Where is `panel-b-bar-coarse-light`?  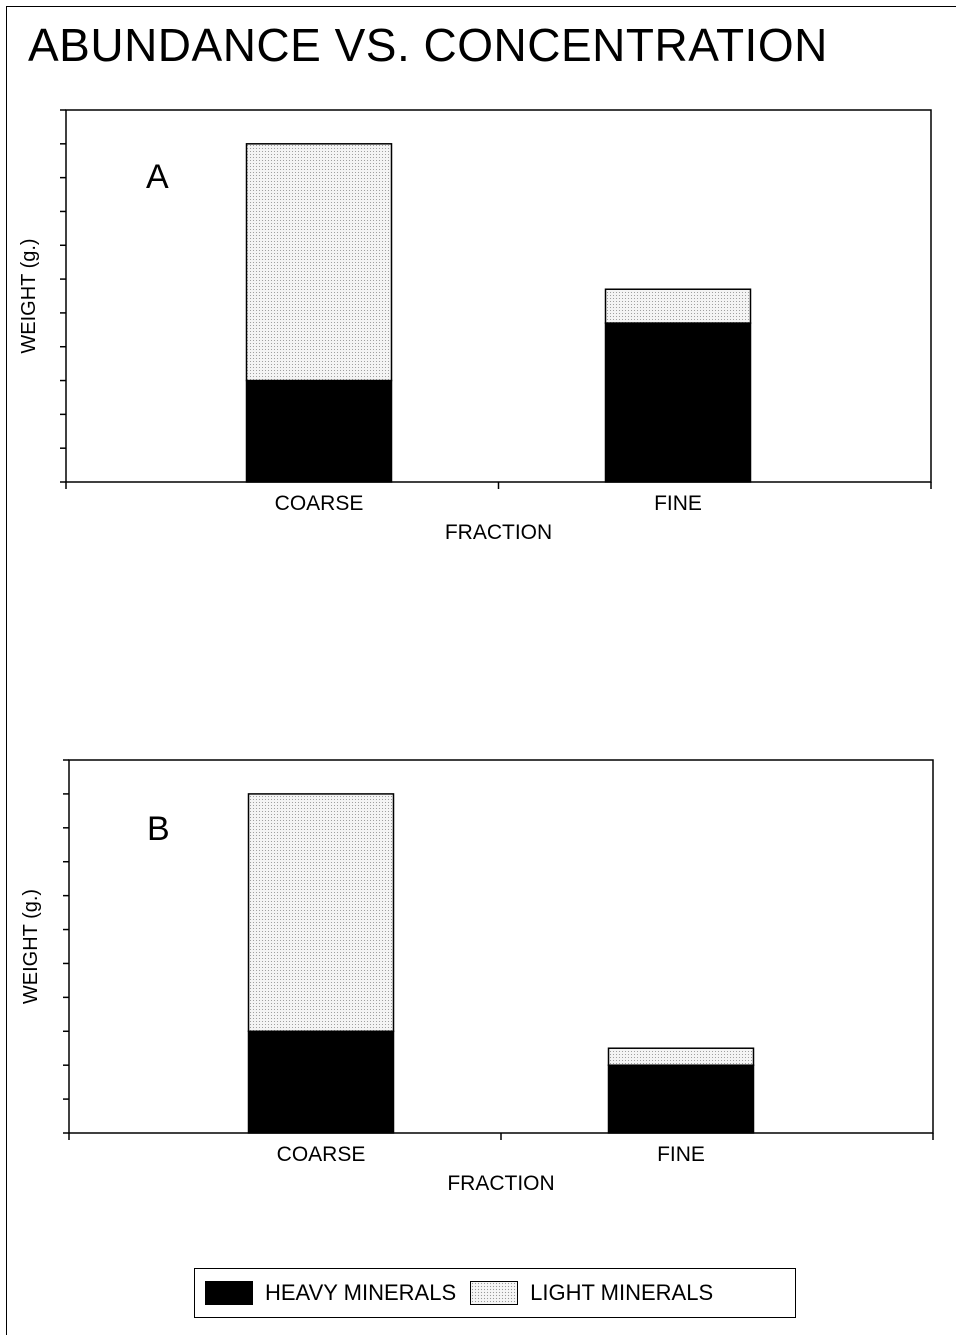
panel-b-bar-coarse-light is located at coordinates (321, 913).